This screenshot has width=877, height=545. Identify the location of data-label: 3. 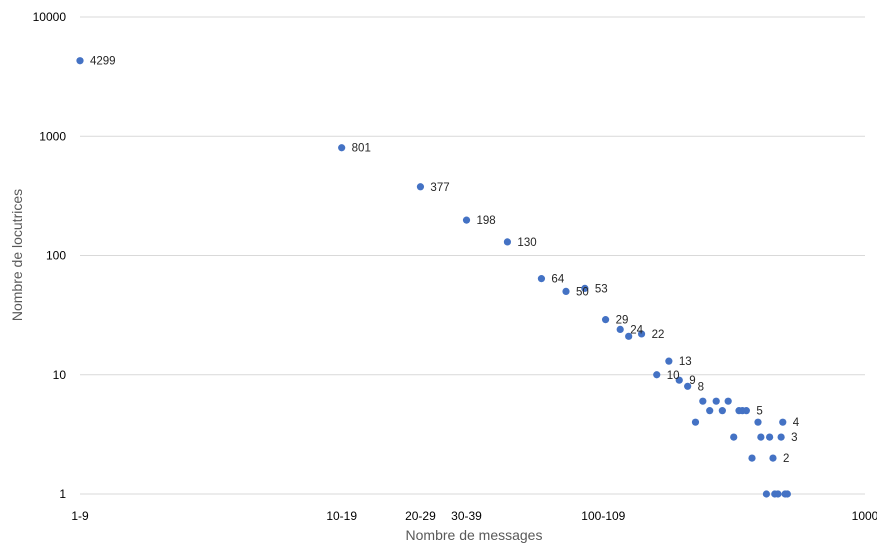
(794, 438).